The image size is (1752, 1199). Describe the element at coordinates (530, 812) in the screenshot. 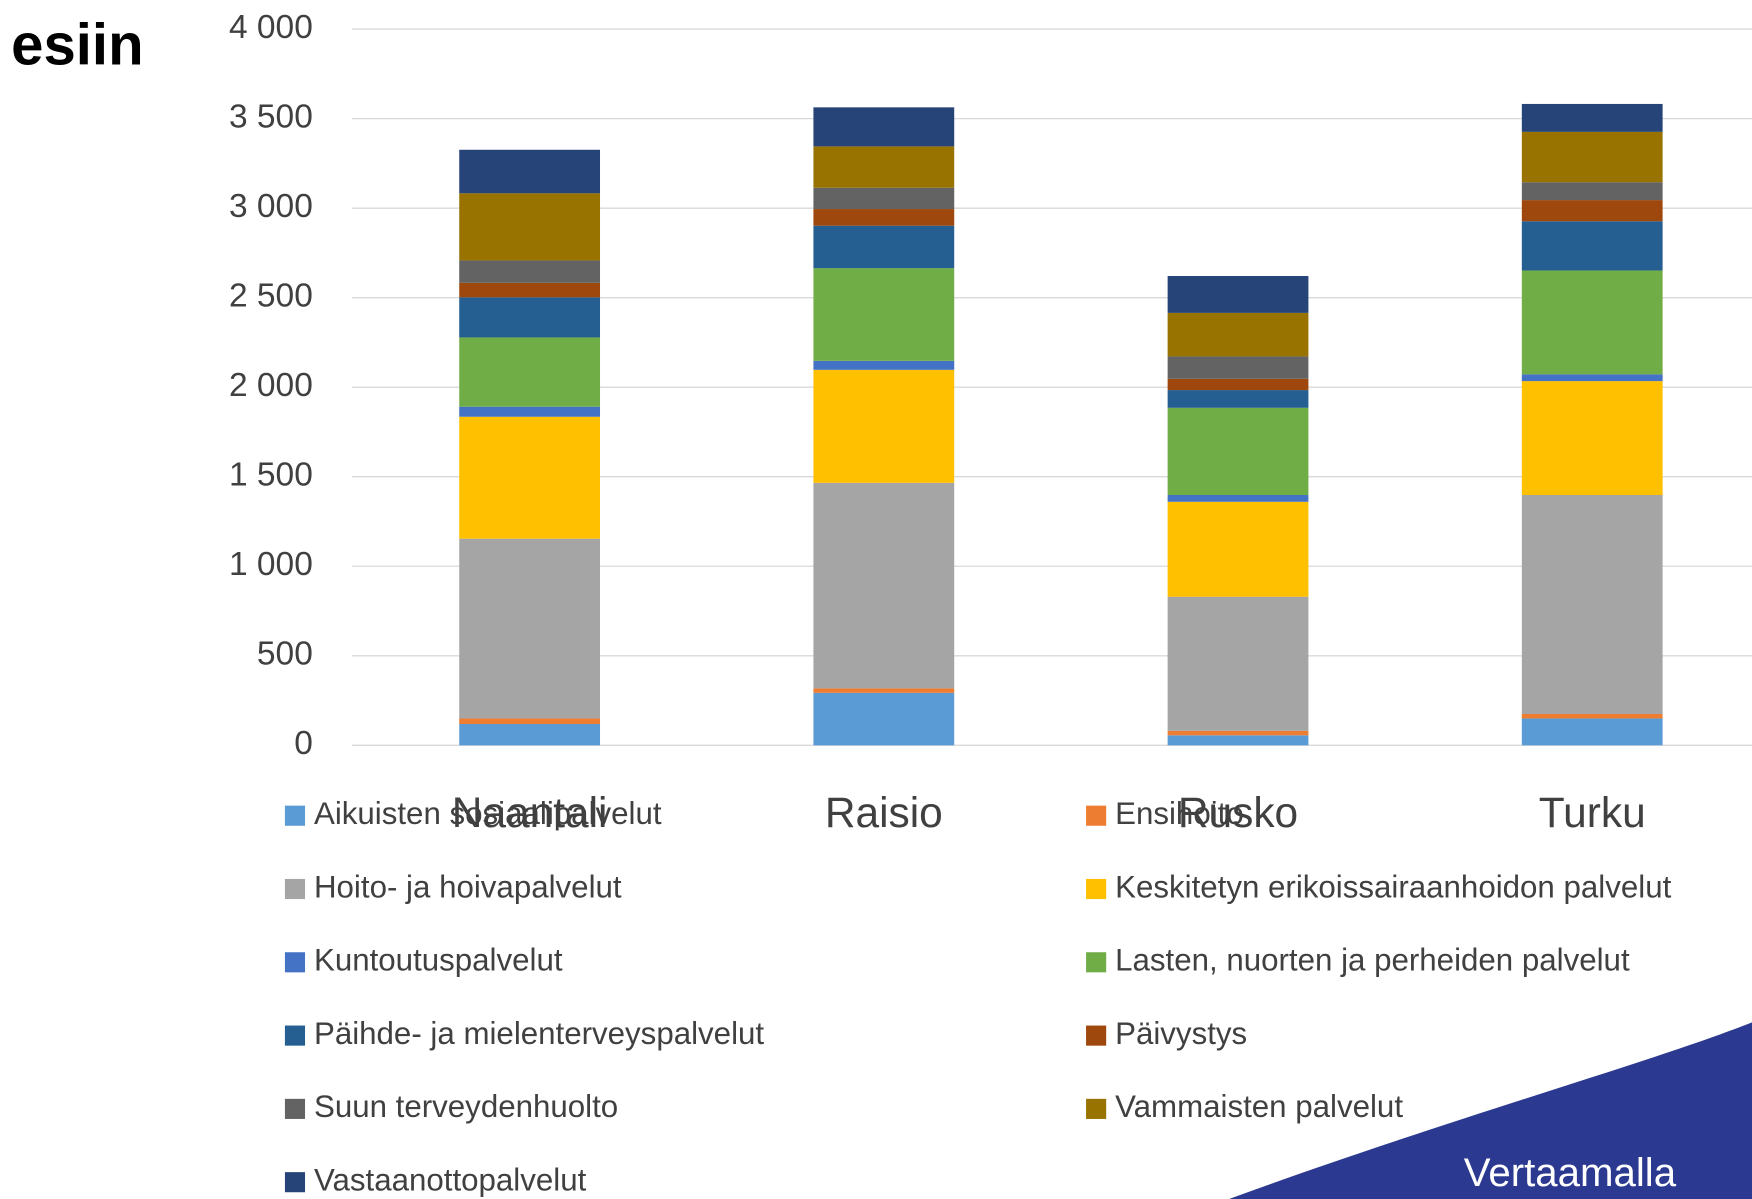

I see `x-tick-label: Naantali` at that location.